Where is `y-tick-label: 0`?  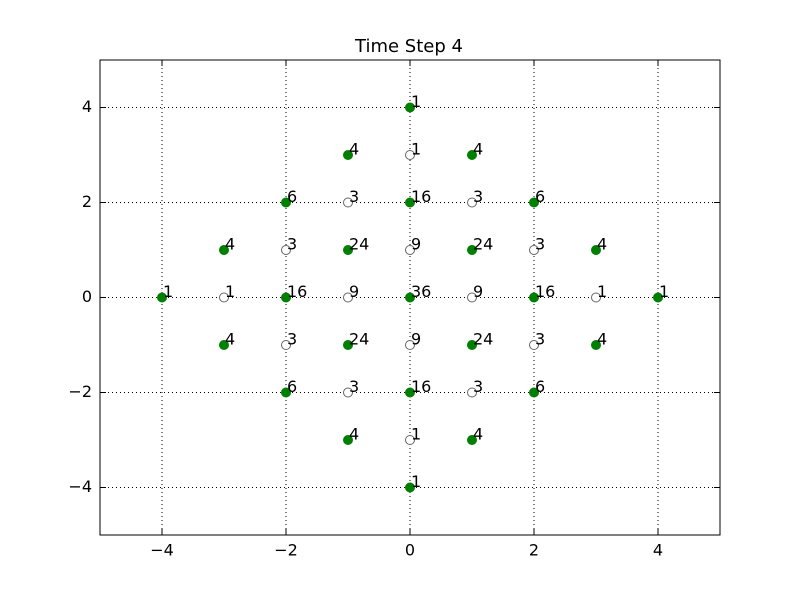 y-tick-label: 0 is located at coordinates (87, 296).